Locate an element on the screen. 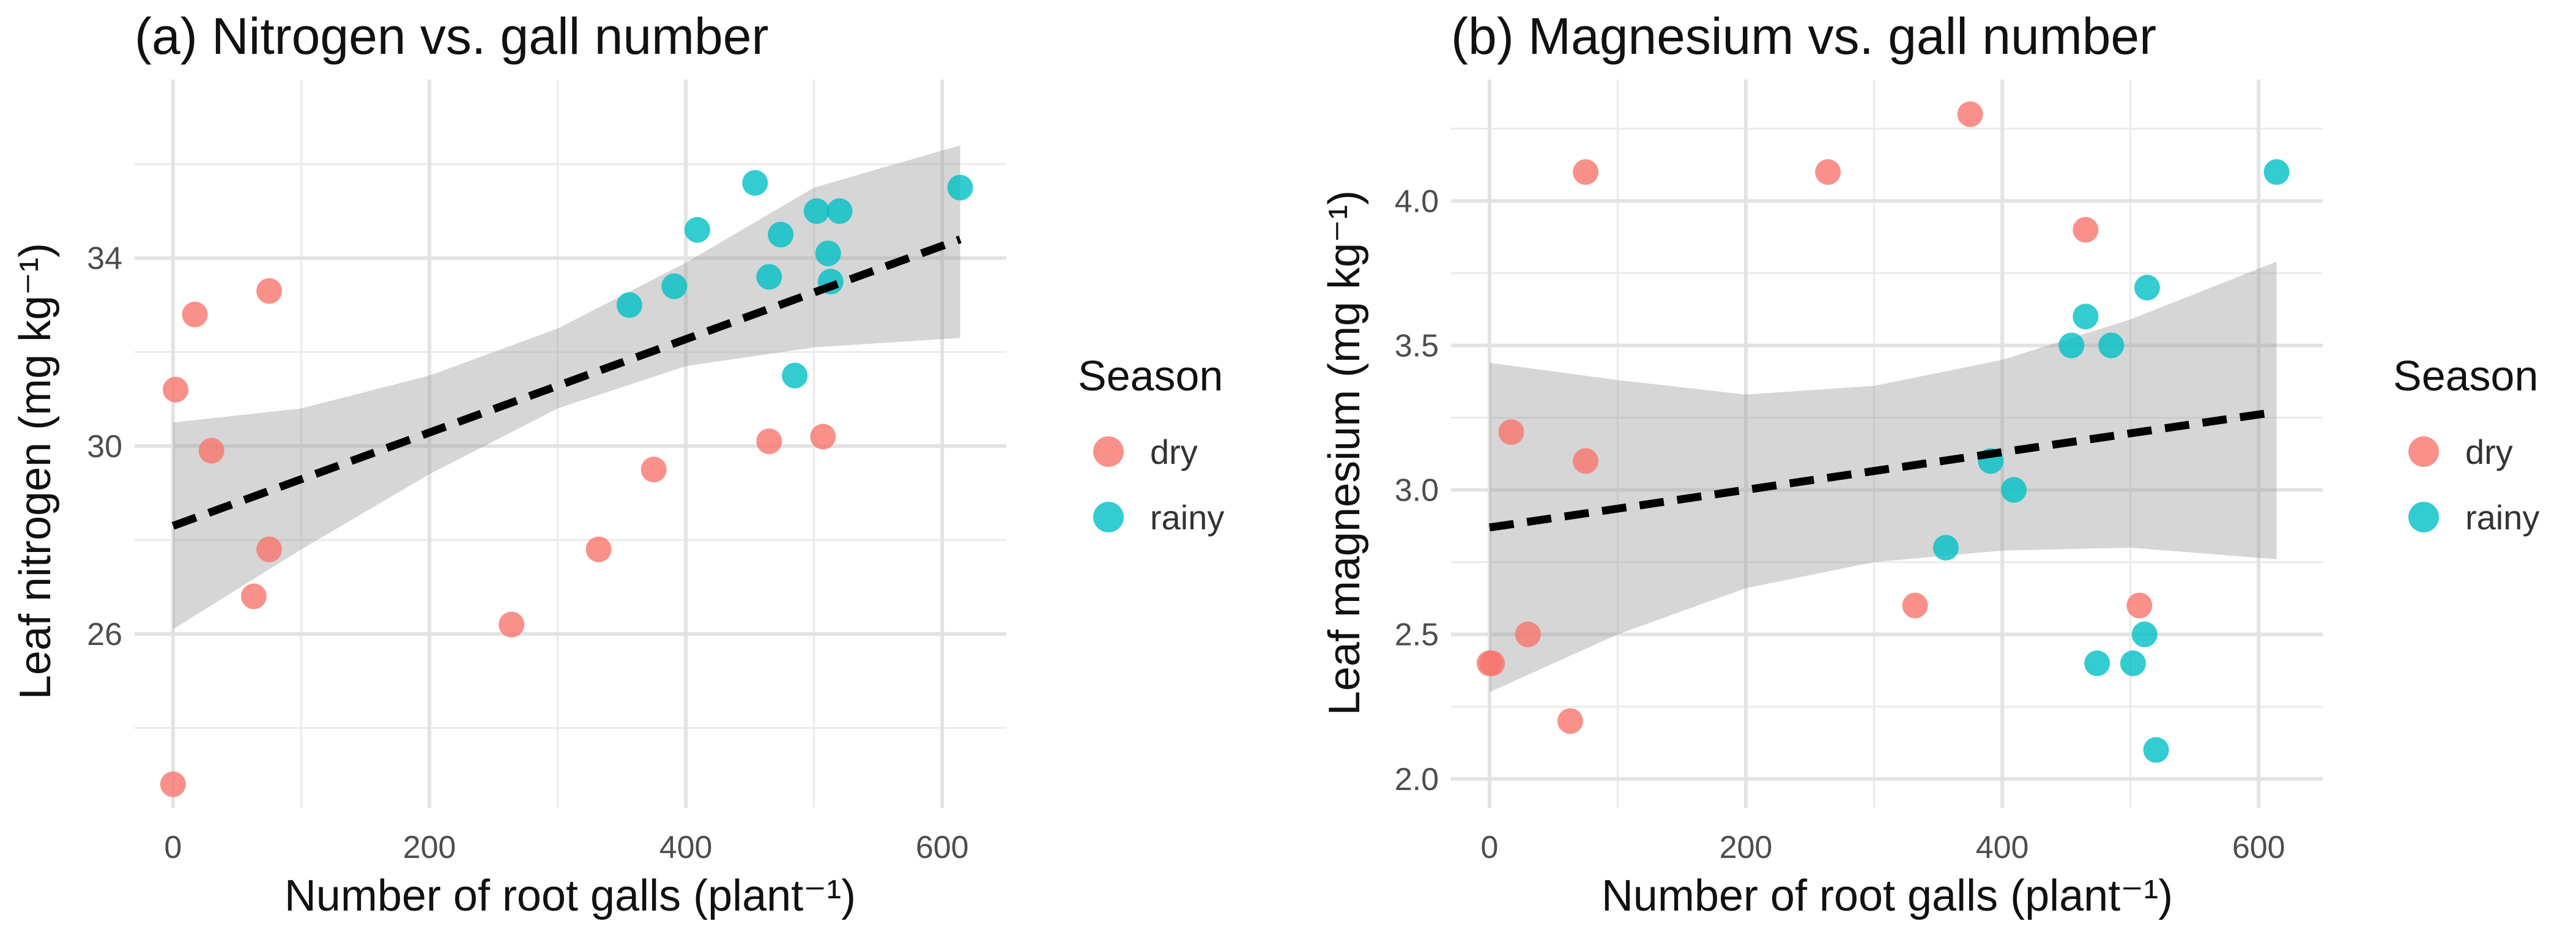 The image size is (2576, 932). chart-title-b: (b) Magnesium vs. gall number is located at coordinates (1803, 36).